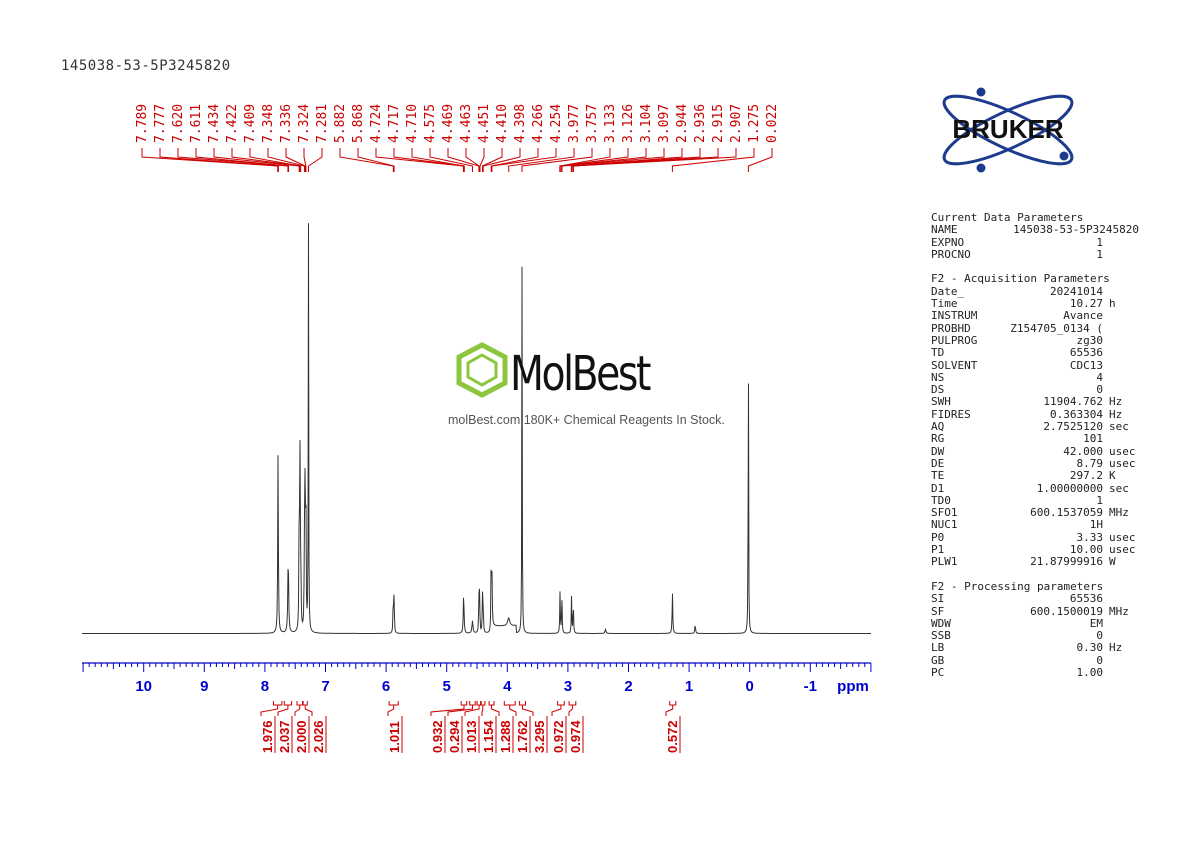  What do you see at coordinates (1007, 129) in the screenshot?
I see `bruker-wordmark: BRUKER` at bounding box center [1007, 129].